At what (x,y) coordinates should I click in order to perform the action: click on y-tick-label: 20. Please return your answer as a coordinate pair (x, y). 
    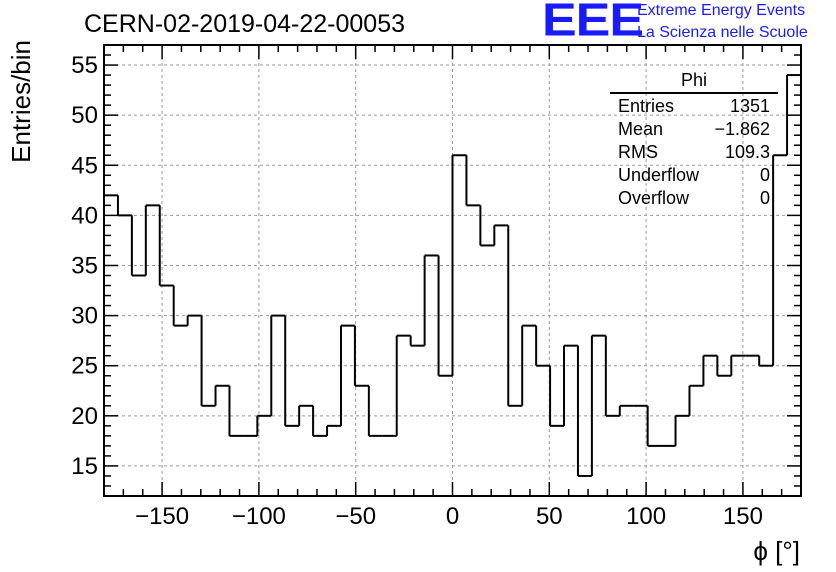
    Looking at the image, I should click on (84, 416).